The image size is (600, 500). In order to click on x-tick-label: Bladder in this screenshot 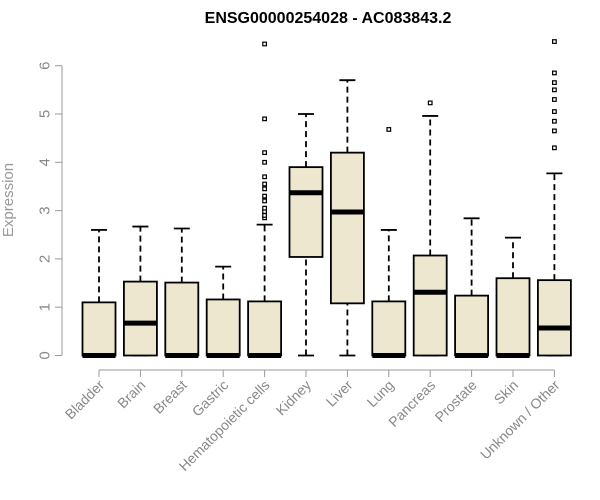, I will do `click(85, 400)`.